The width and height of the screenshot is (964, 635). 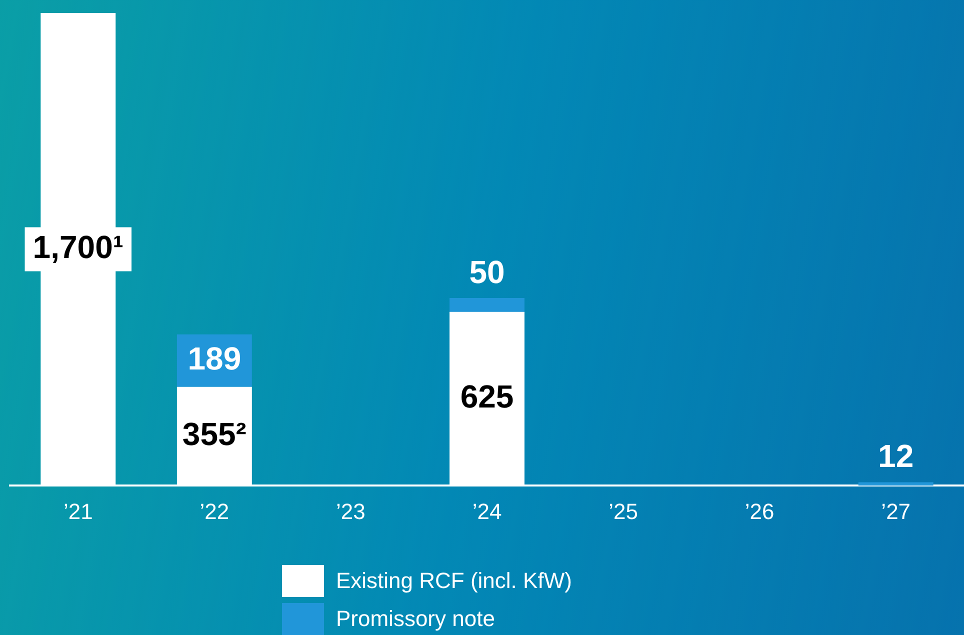 What do you see at coordinates (454, 581) in the screenshot?
I see `legend-label: Existing RCF (incl. KfW)` at bounding box center [454, 581].